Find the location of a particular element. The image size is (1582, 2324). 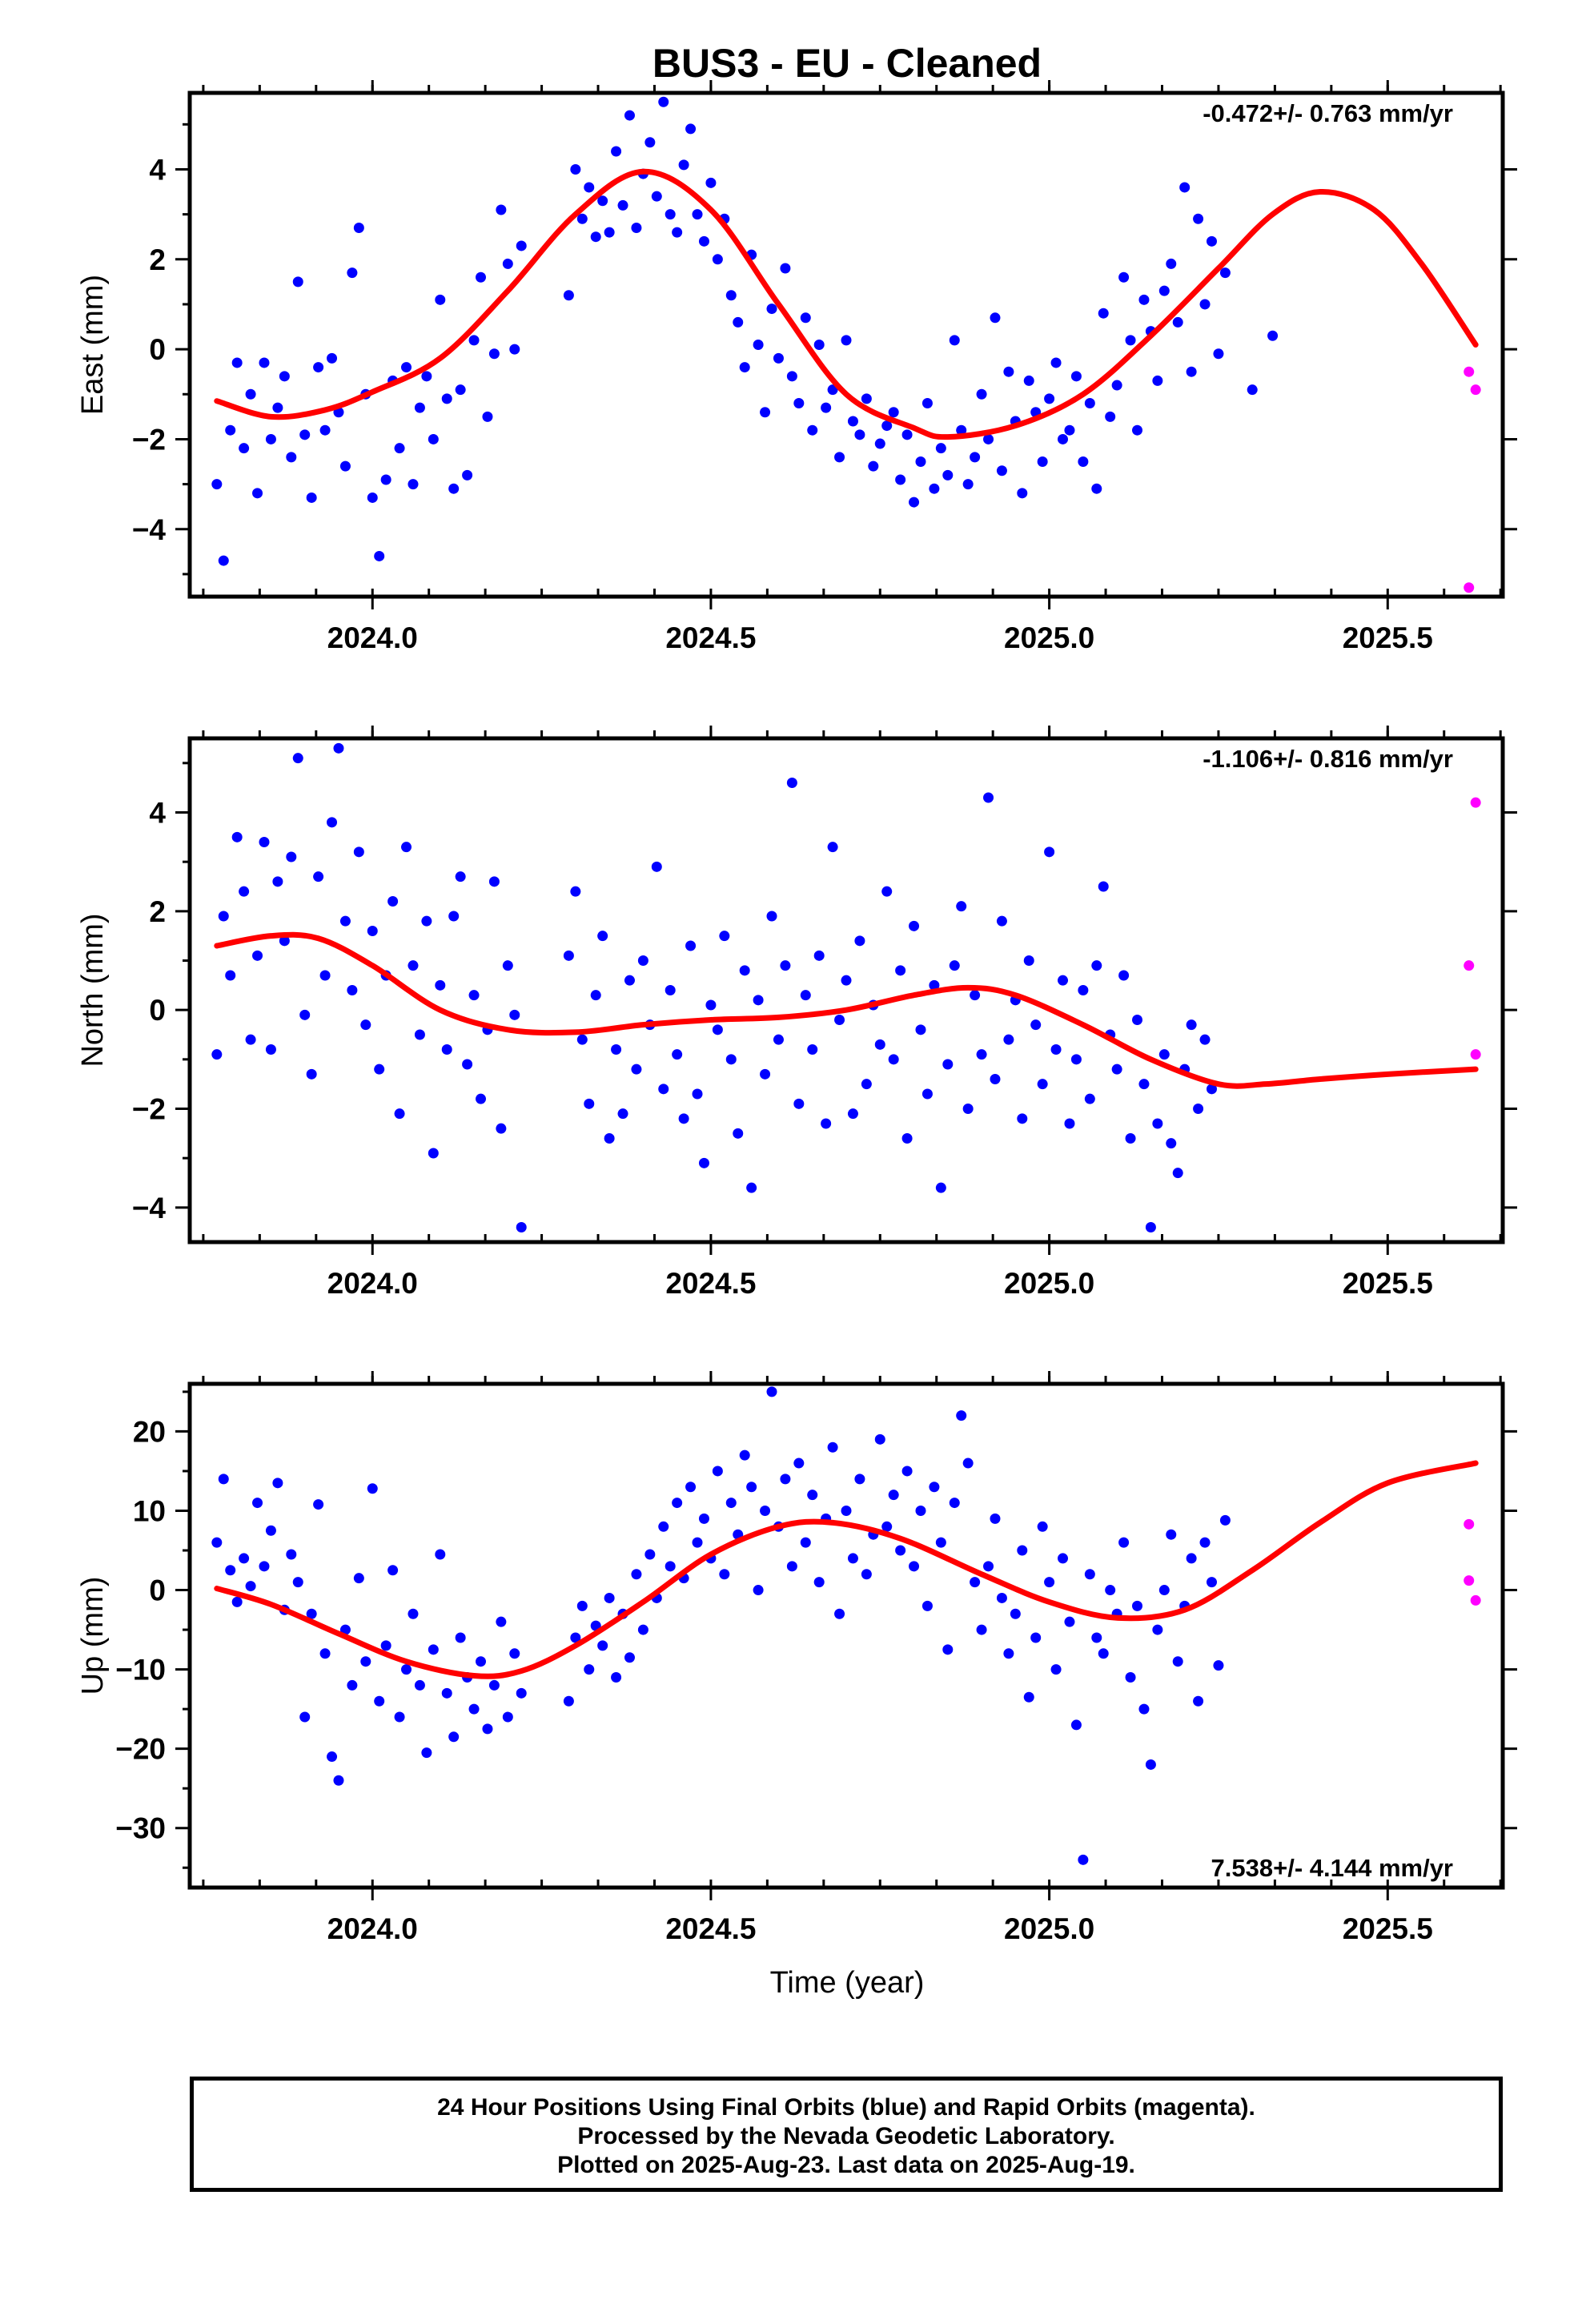

east-rate-label: -0.472+/- 0.763 mm/yr is located at coordinates (1328, 113).